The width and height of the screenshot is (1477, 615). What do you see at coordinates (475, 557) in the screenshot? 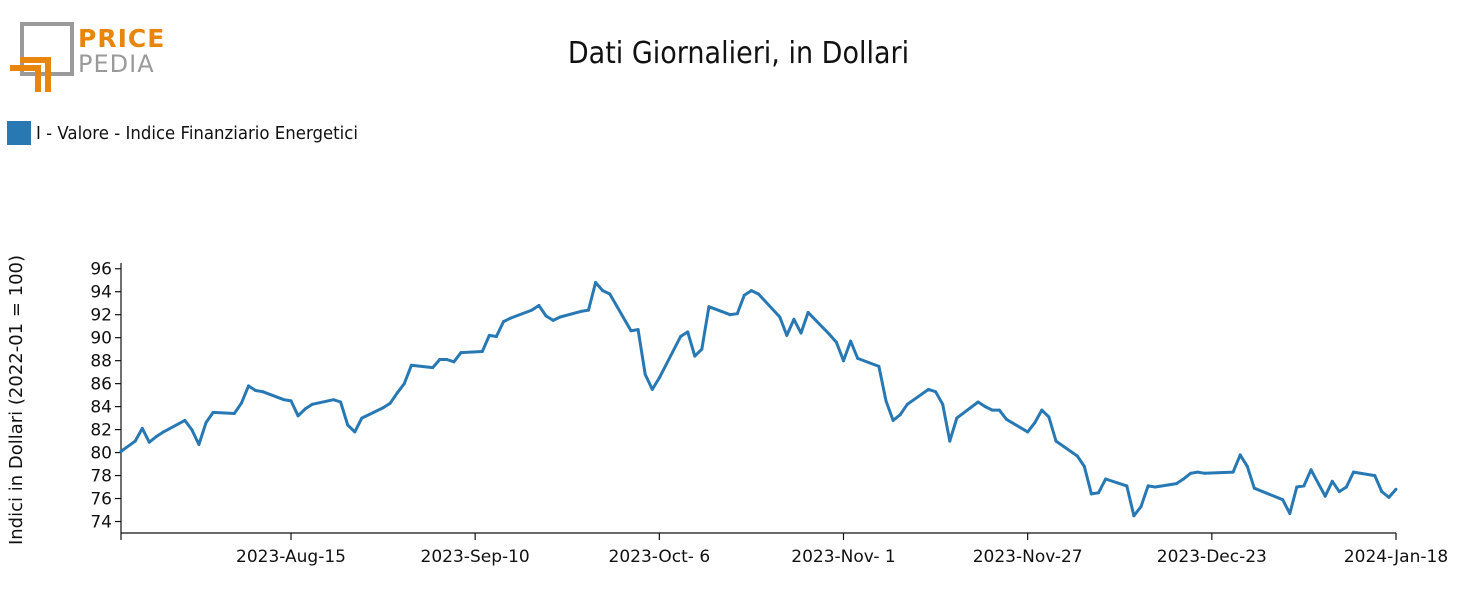
I see `x-tick-label: 2023-Sep-10` at bounding box center [475, 557].